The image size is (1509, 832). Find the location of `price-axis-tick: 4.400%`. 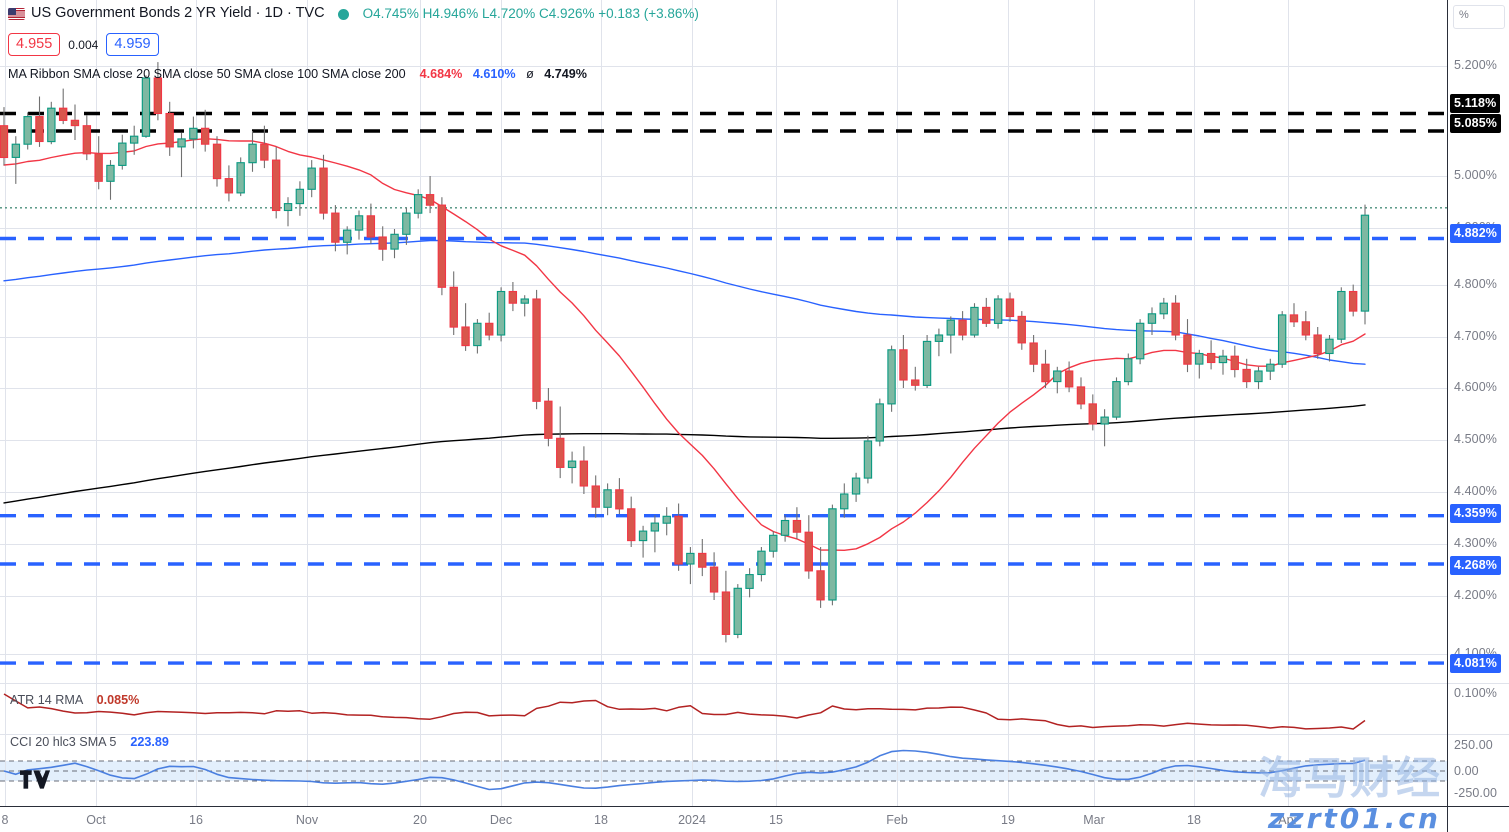

price-axis-tick: 4.400% is located at coordinates (1475, 491).